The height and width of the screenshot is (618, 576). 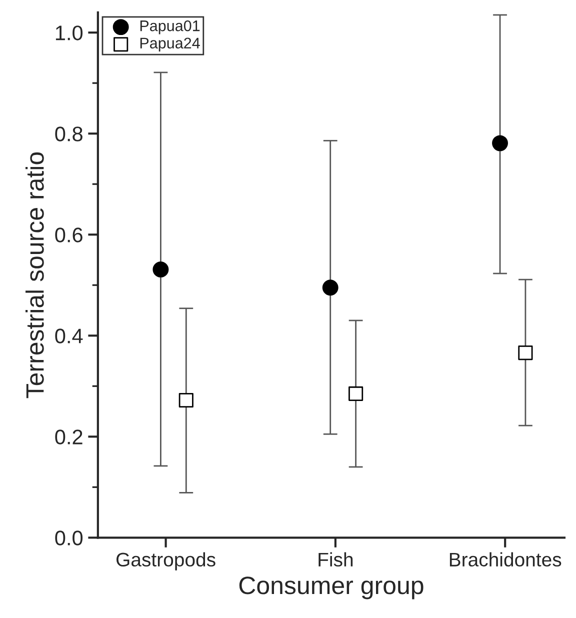 What do you see at coordinates (331, 588) in the screenshot?
I see `x-axis-title: Consumer group` at bounding box center [331, 588].